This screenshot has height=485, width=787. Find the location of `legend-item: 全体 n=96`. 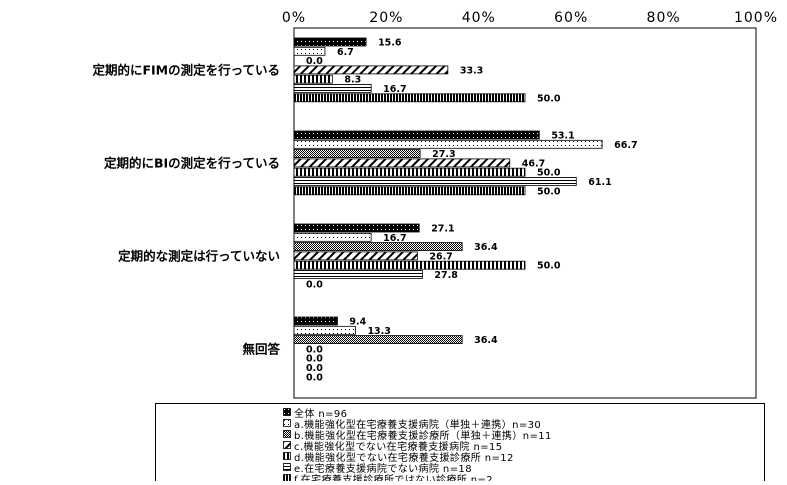

legend-item: 全体 n=96 is located at coordinates (315, 413).